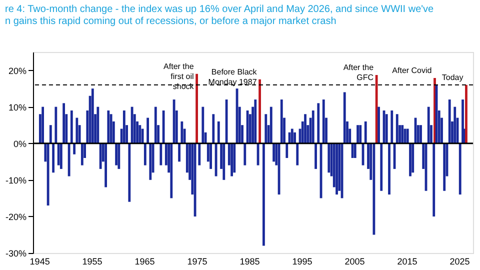 The width and height of the screenshot is (480, 270). What do you see at coordinates (453, 77) in the screenshot?
I see `annotation: Today` at bounding box center [453, 77].